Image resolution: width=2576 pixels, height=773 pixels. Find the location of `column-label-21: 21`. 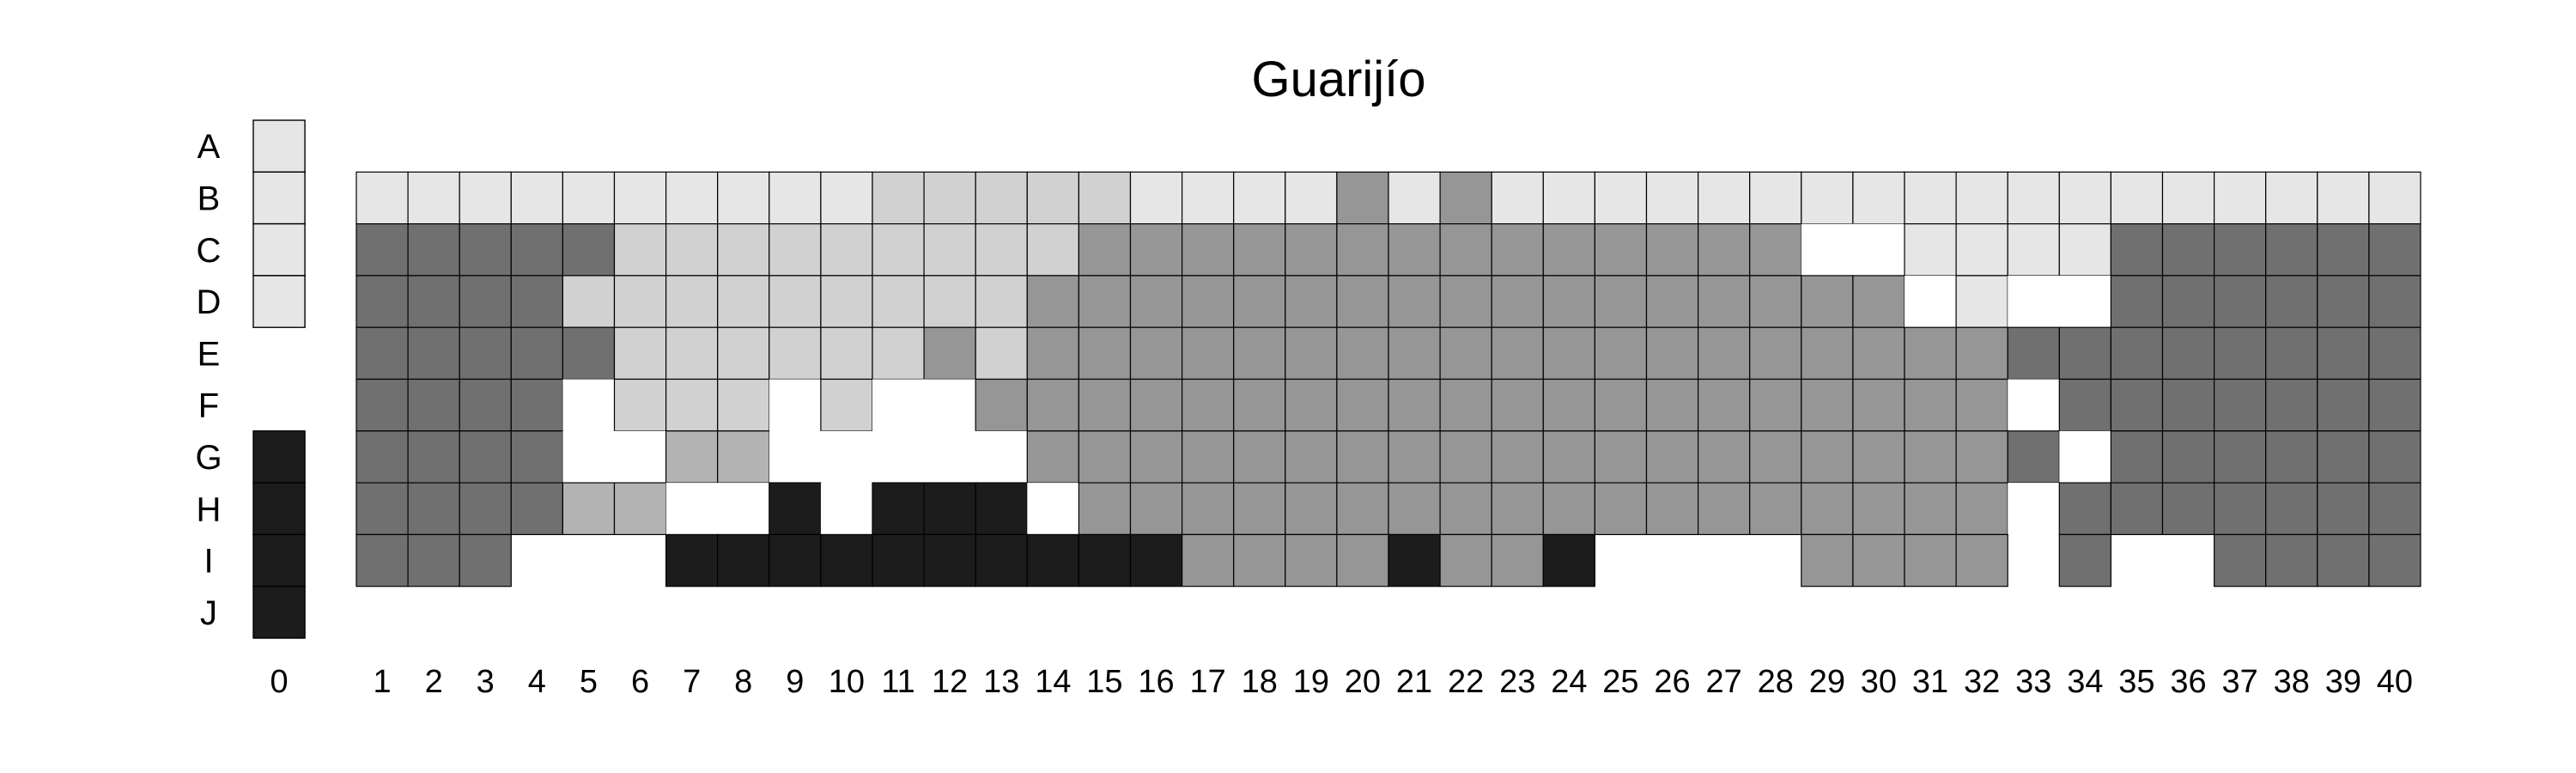

column-label-21: 21 is located at coordinates (1414, 682).